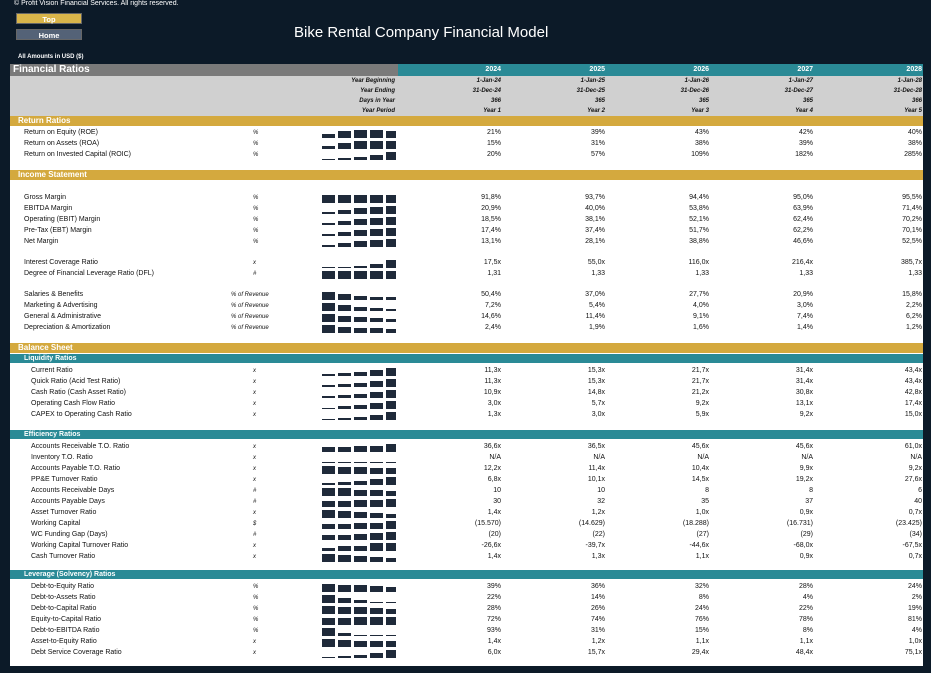 This screenshot has width=931, height=673. What do you see at coordinates (492, 381) in the screenshot?
I see `ratio-value: 11,3x` at bounding box center [492, 381].